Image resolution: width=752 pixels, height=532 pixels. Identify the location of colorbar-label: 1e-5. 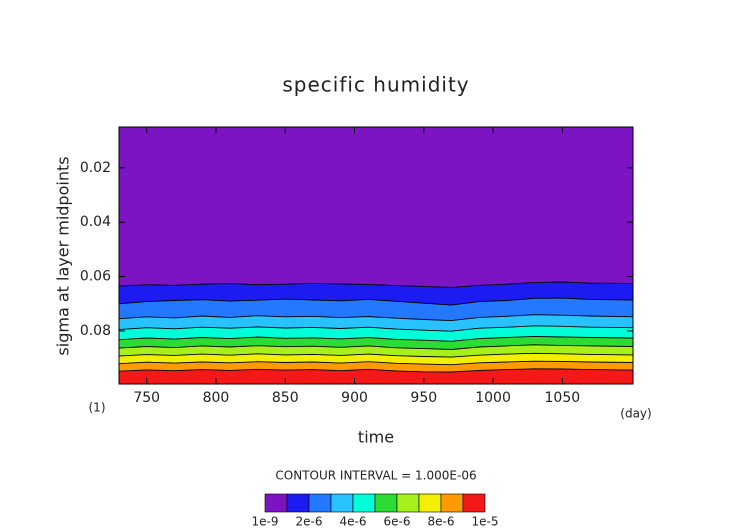
(485, 522).